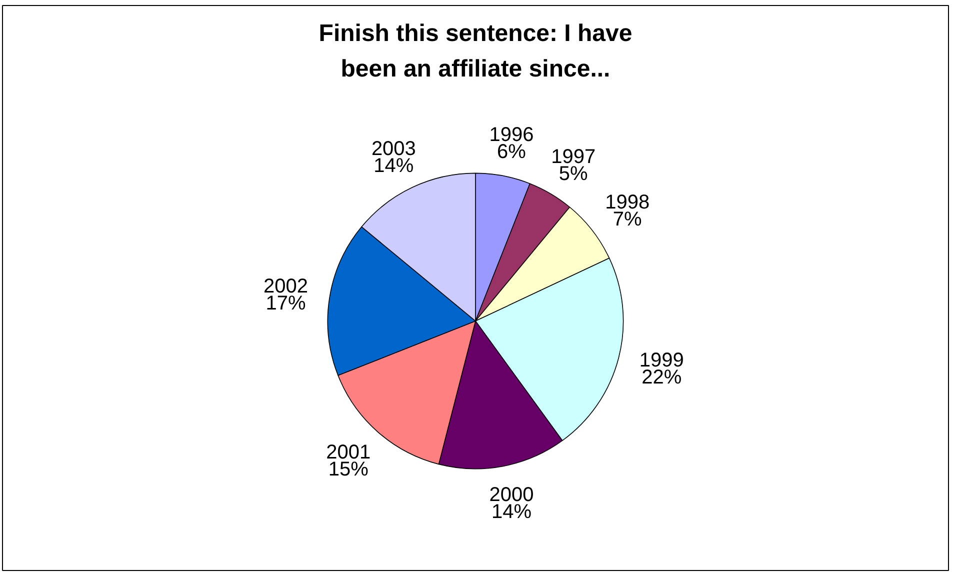  Describe the element at coordinates (286, 303) in the screenshot. I see `data-label: 17%` at that location.